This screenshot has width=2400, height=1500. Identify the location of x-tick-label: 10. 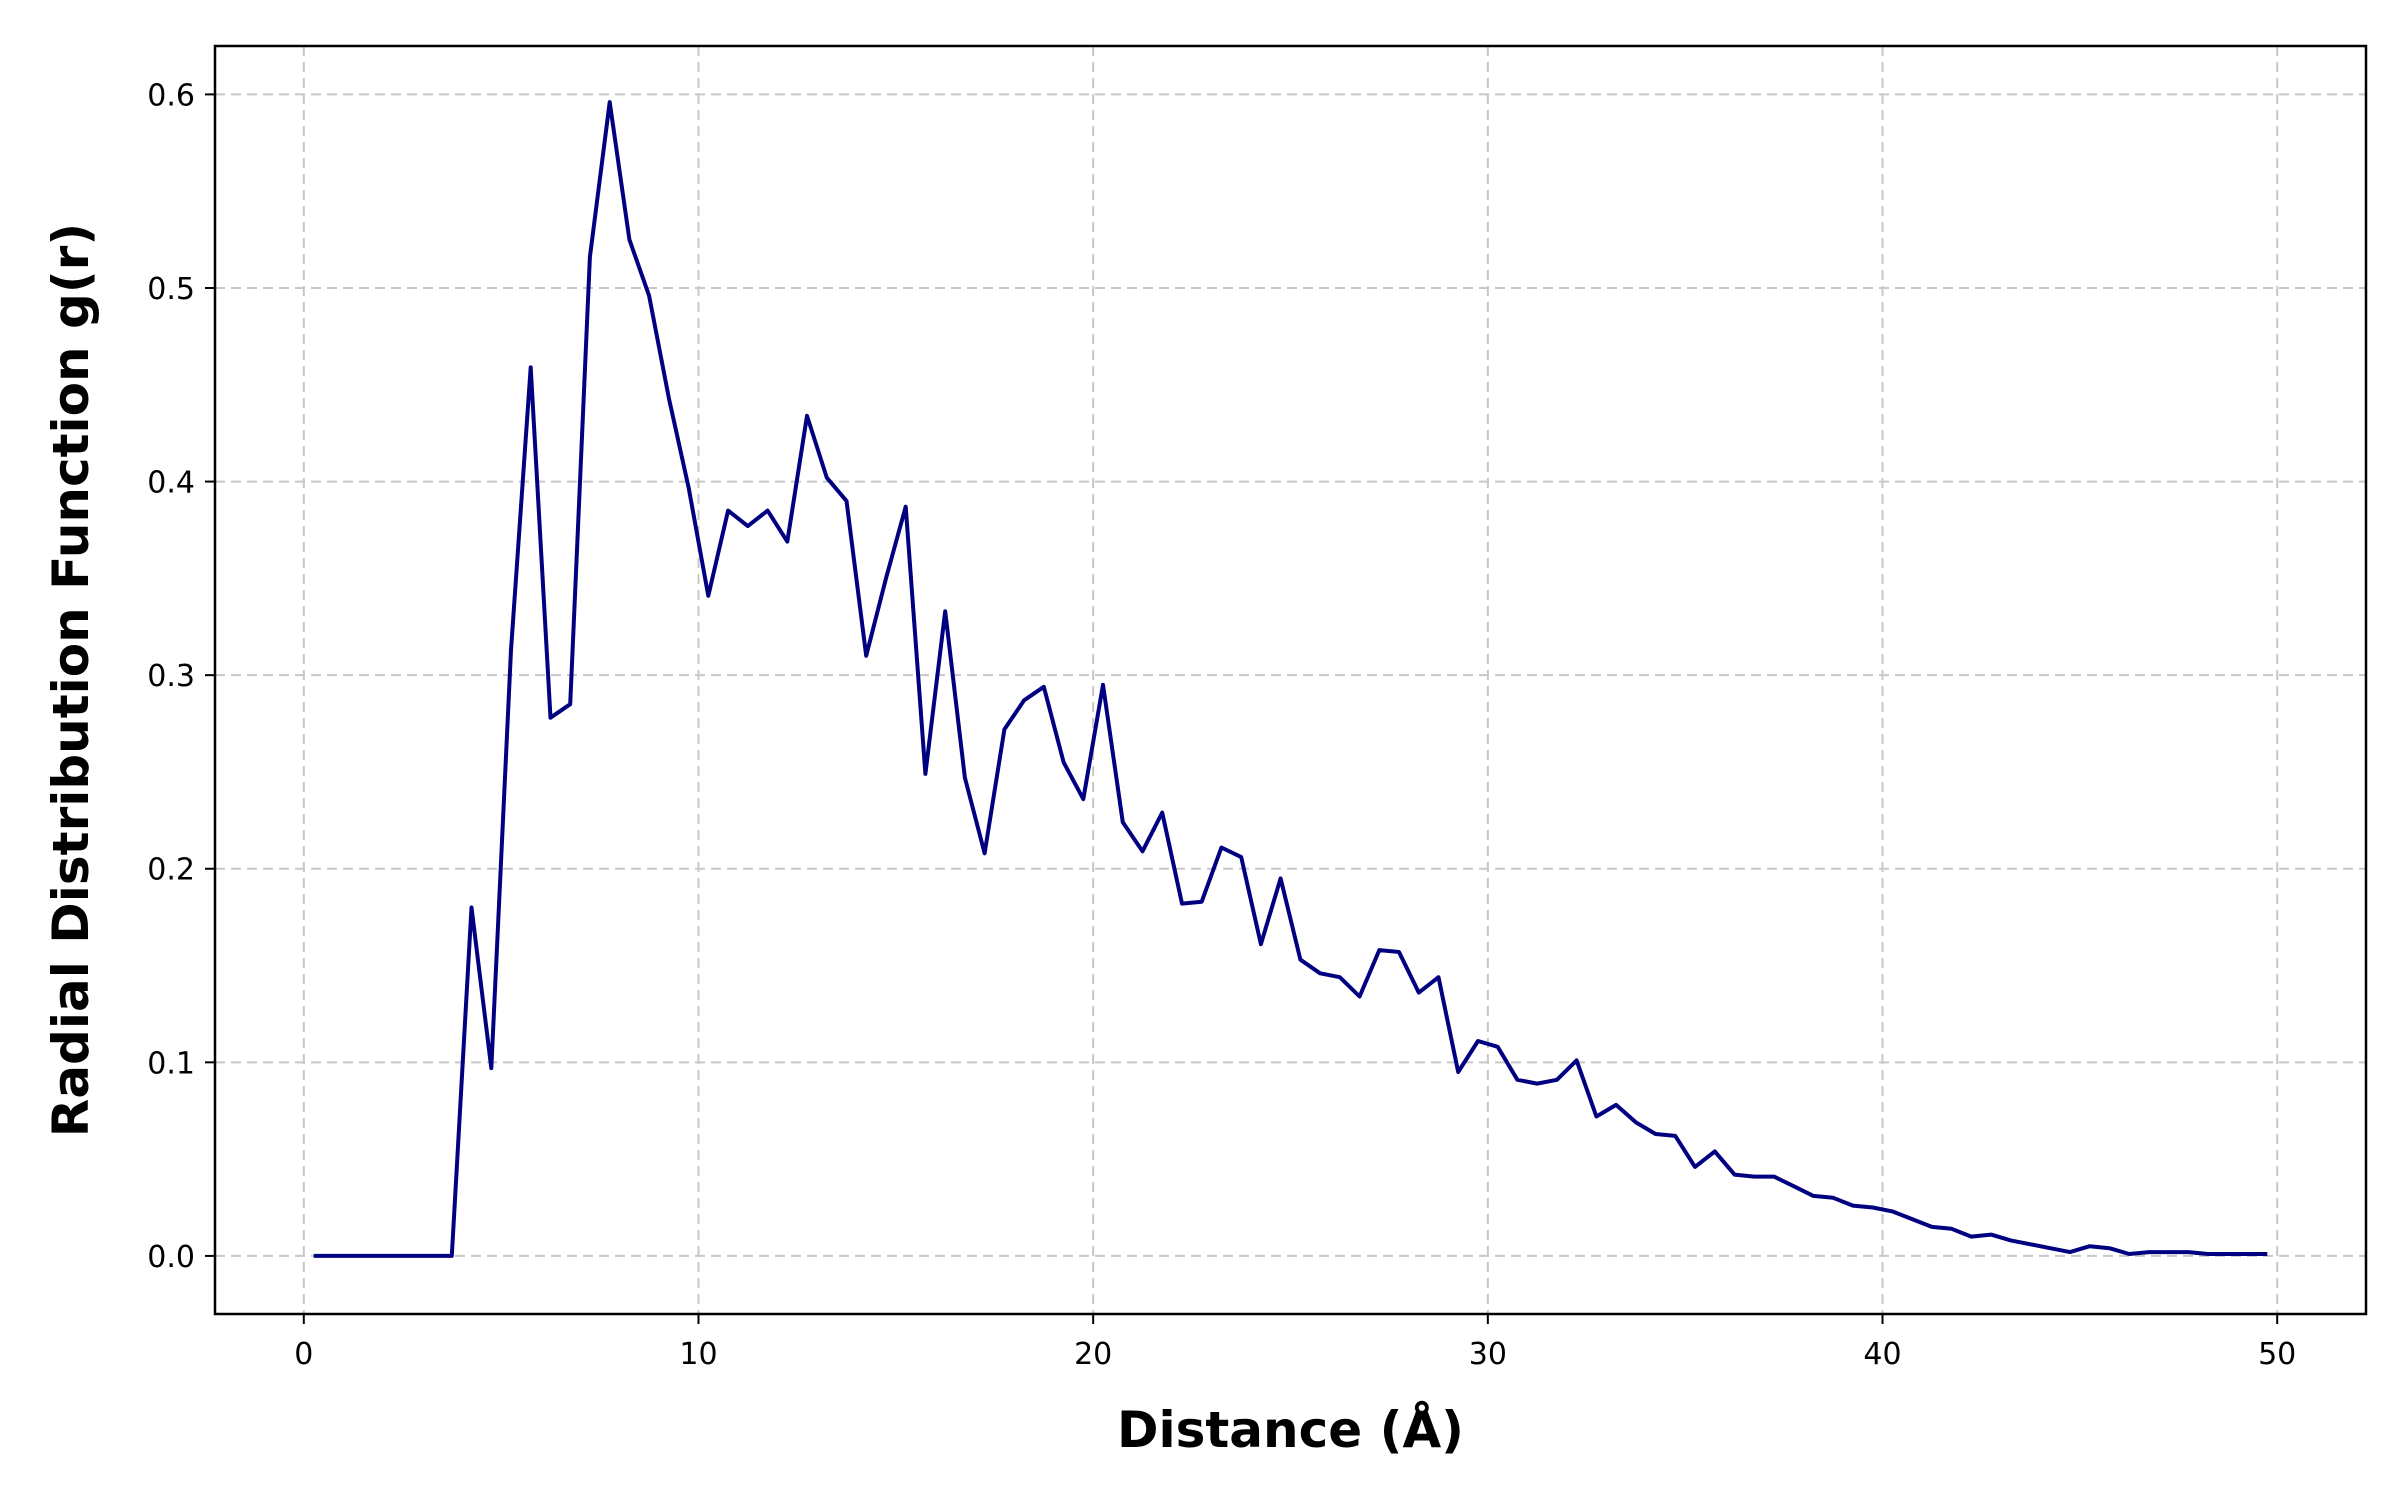
(698, 1354).